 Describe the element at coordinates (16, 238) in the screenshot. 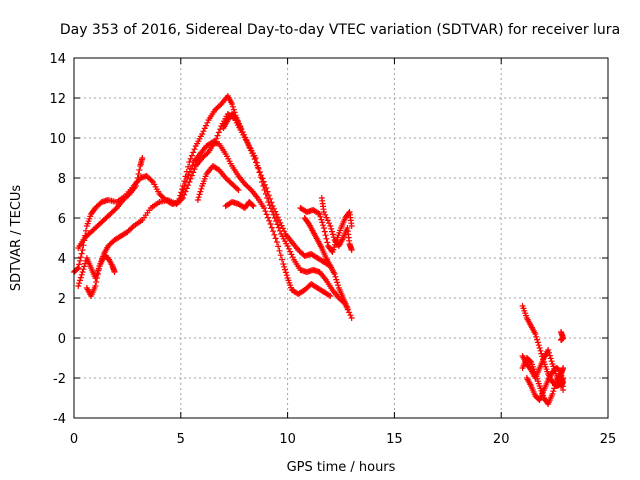

I see `y-axis-label: SDTVAR / TECUs` at that location.